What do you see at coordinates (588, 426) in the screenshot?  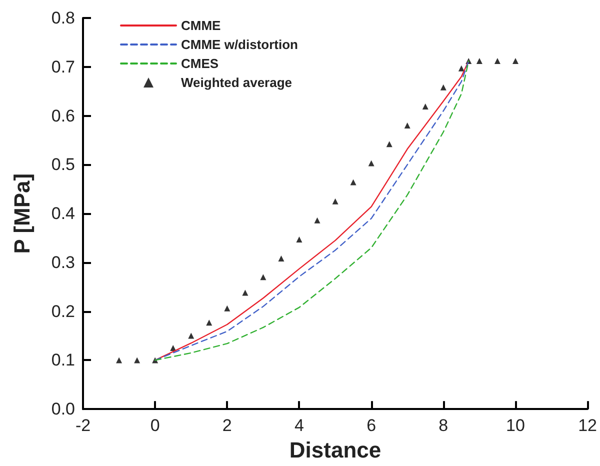 I see `x-tick-label: 12` at bounding box center [588, 426].